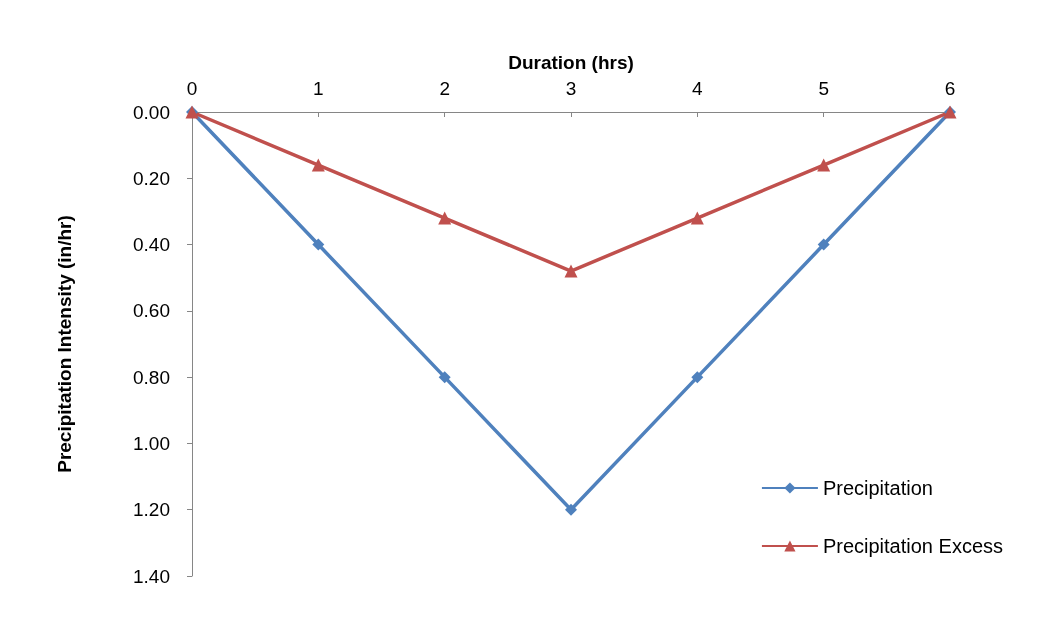  I want to click on x-tick-label: 1, so click(318, 88).